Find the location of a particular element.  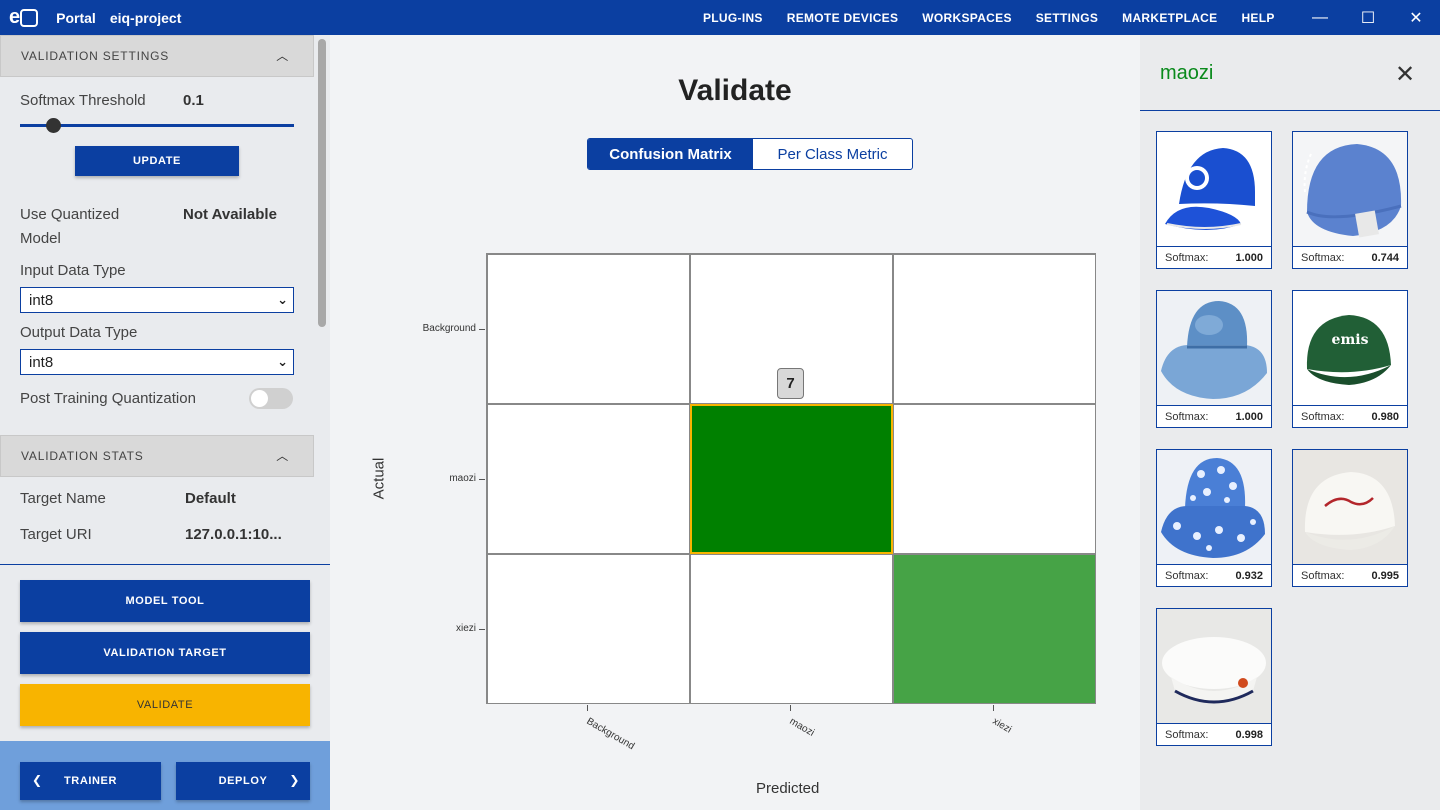

green-cap-image: emis is located at coordinates (1350, 348).